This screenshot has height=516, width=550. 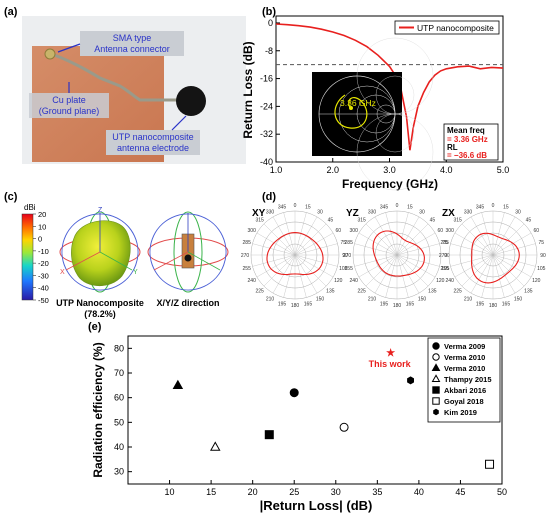 What do you see at coordinates (50, 54) in the screenshot?
I see `sma-connector-icon` at bounding box center [50, 54].